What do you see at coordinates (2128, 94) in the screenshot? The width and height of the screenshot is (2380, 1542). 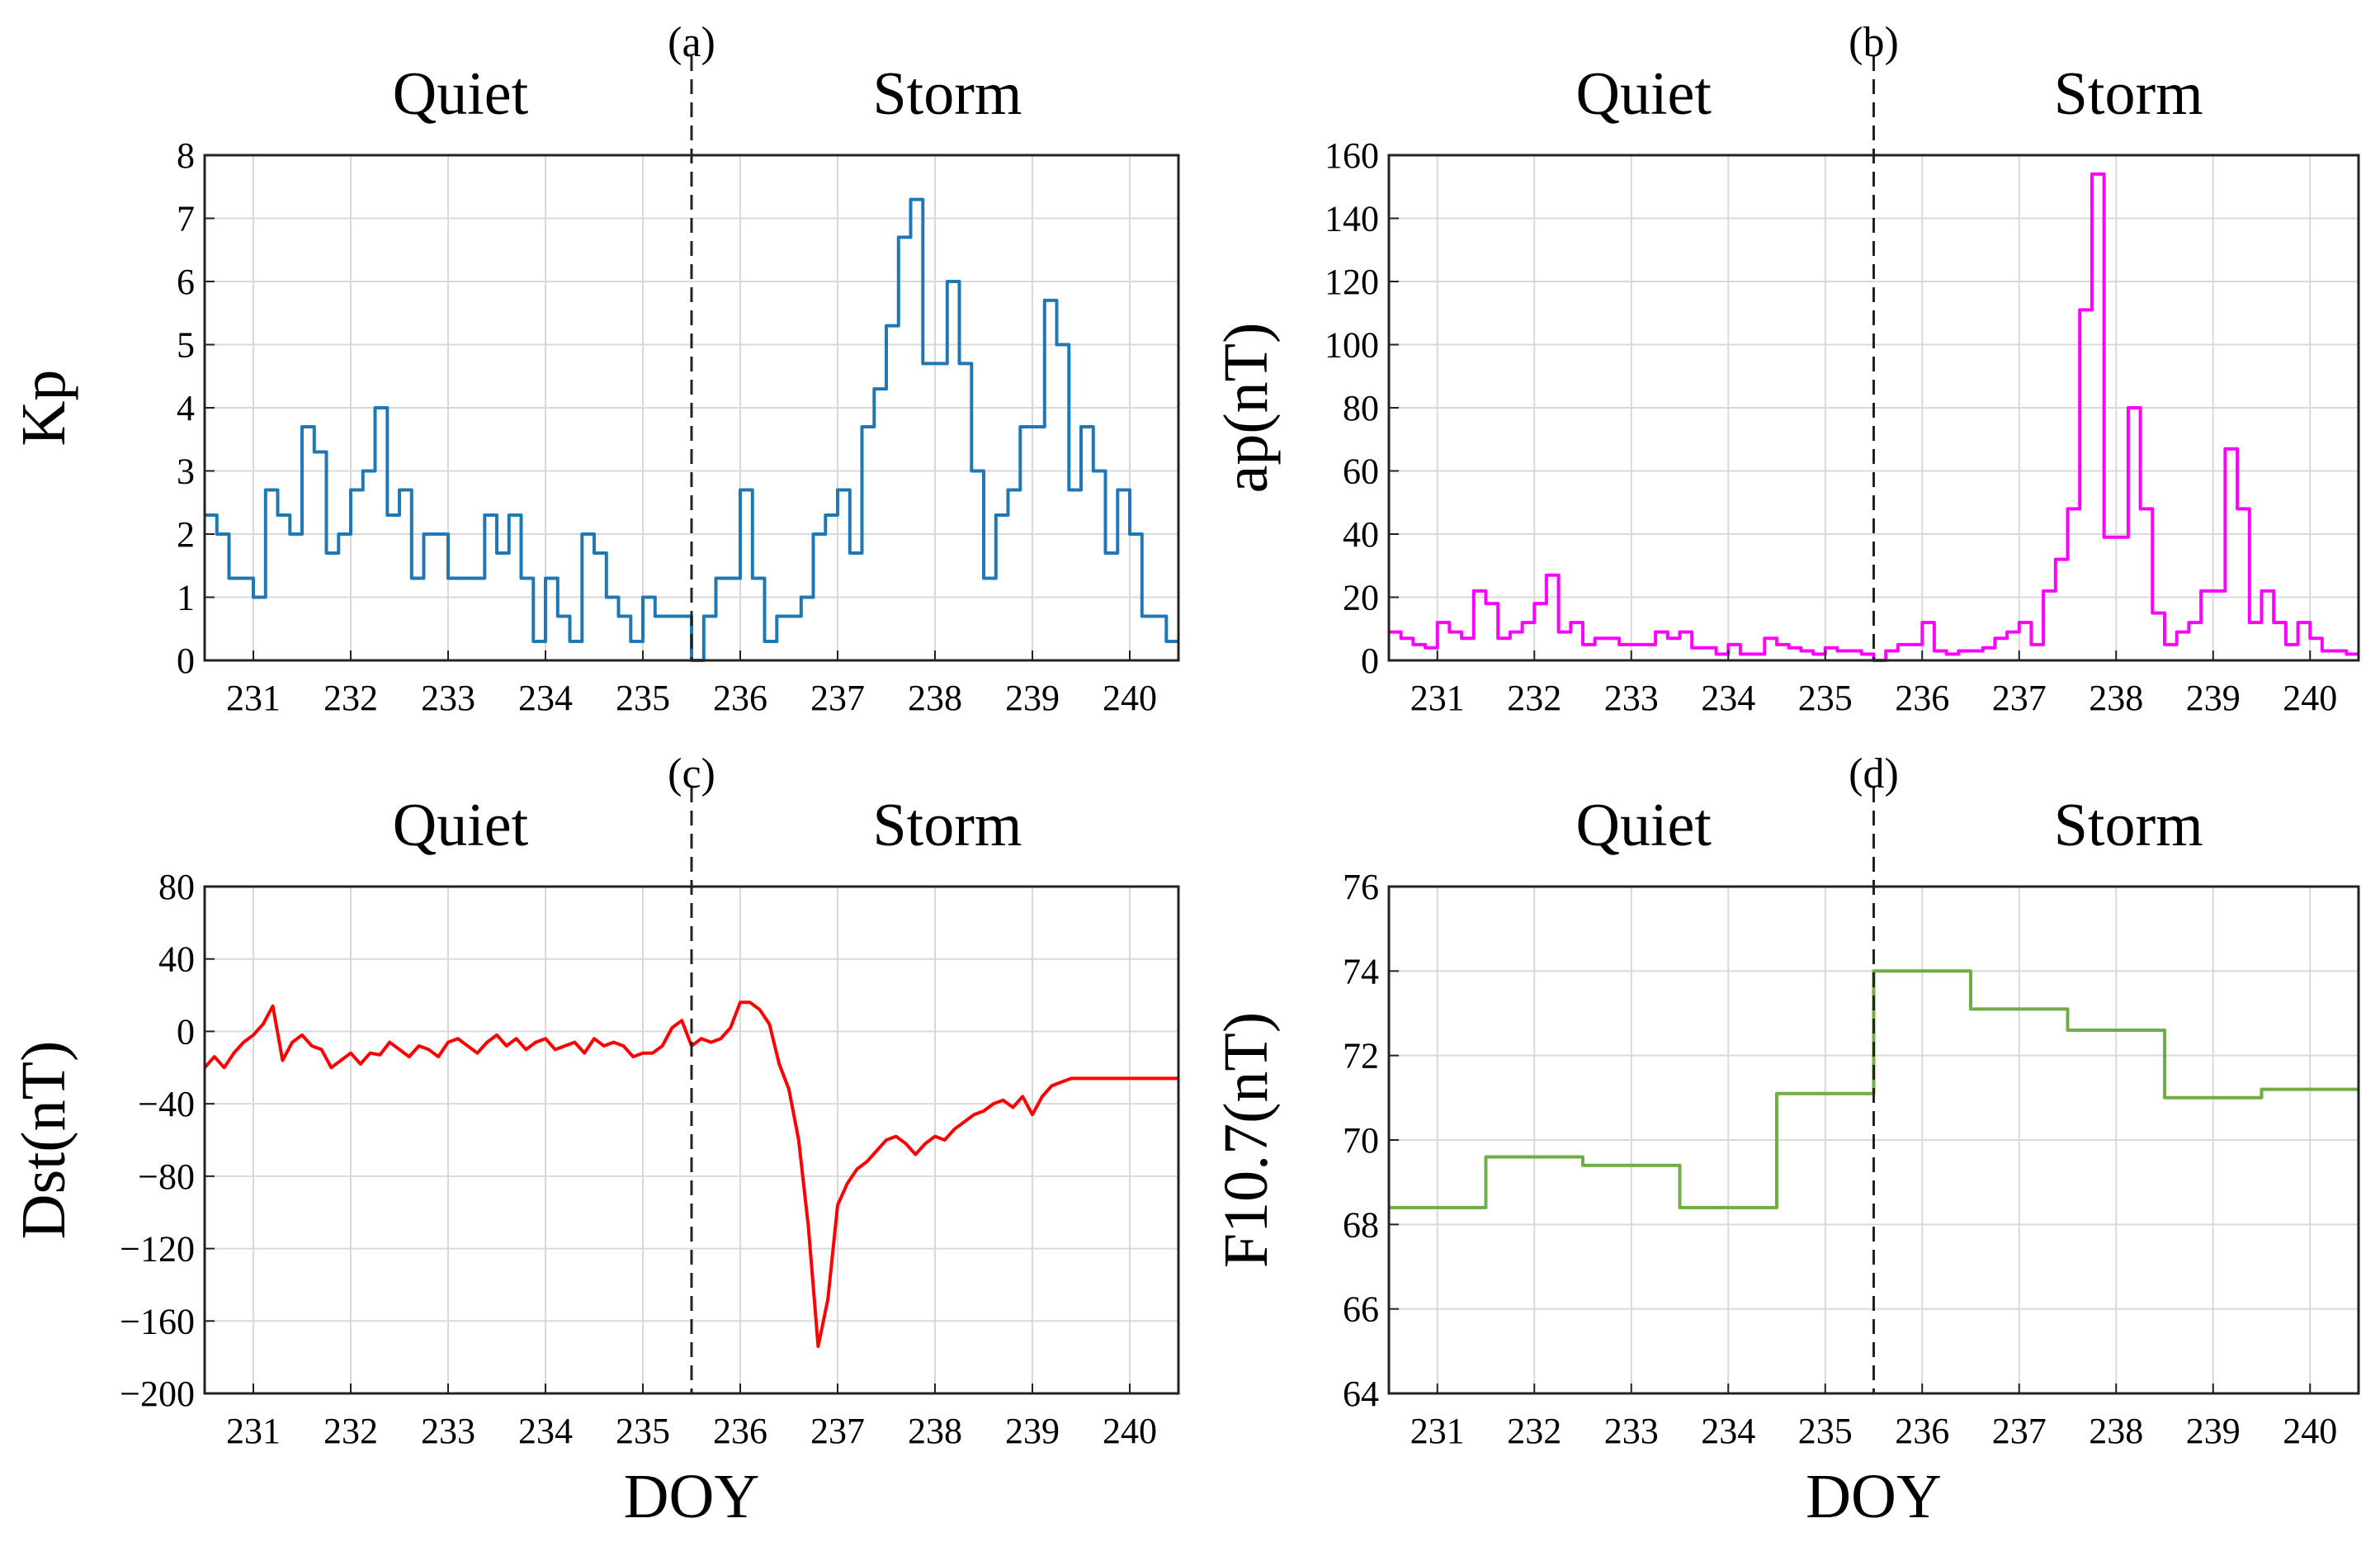 I see `panel-b-storm-label: Storm` at bounding box center [2128, 94].